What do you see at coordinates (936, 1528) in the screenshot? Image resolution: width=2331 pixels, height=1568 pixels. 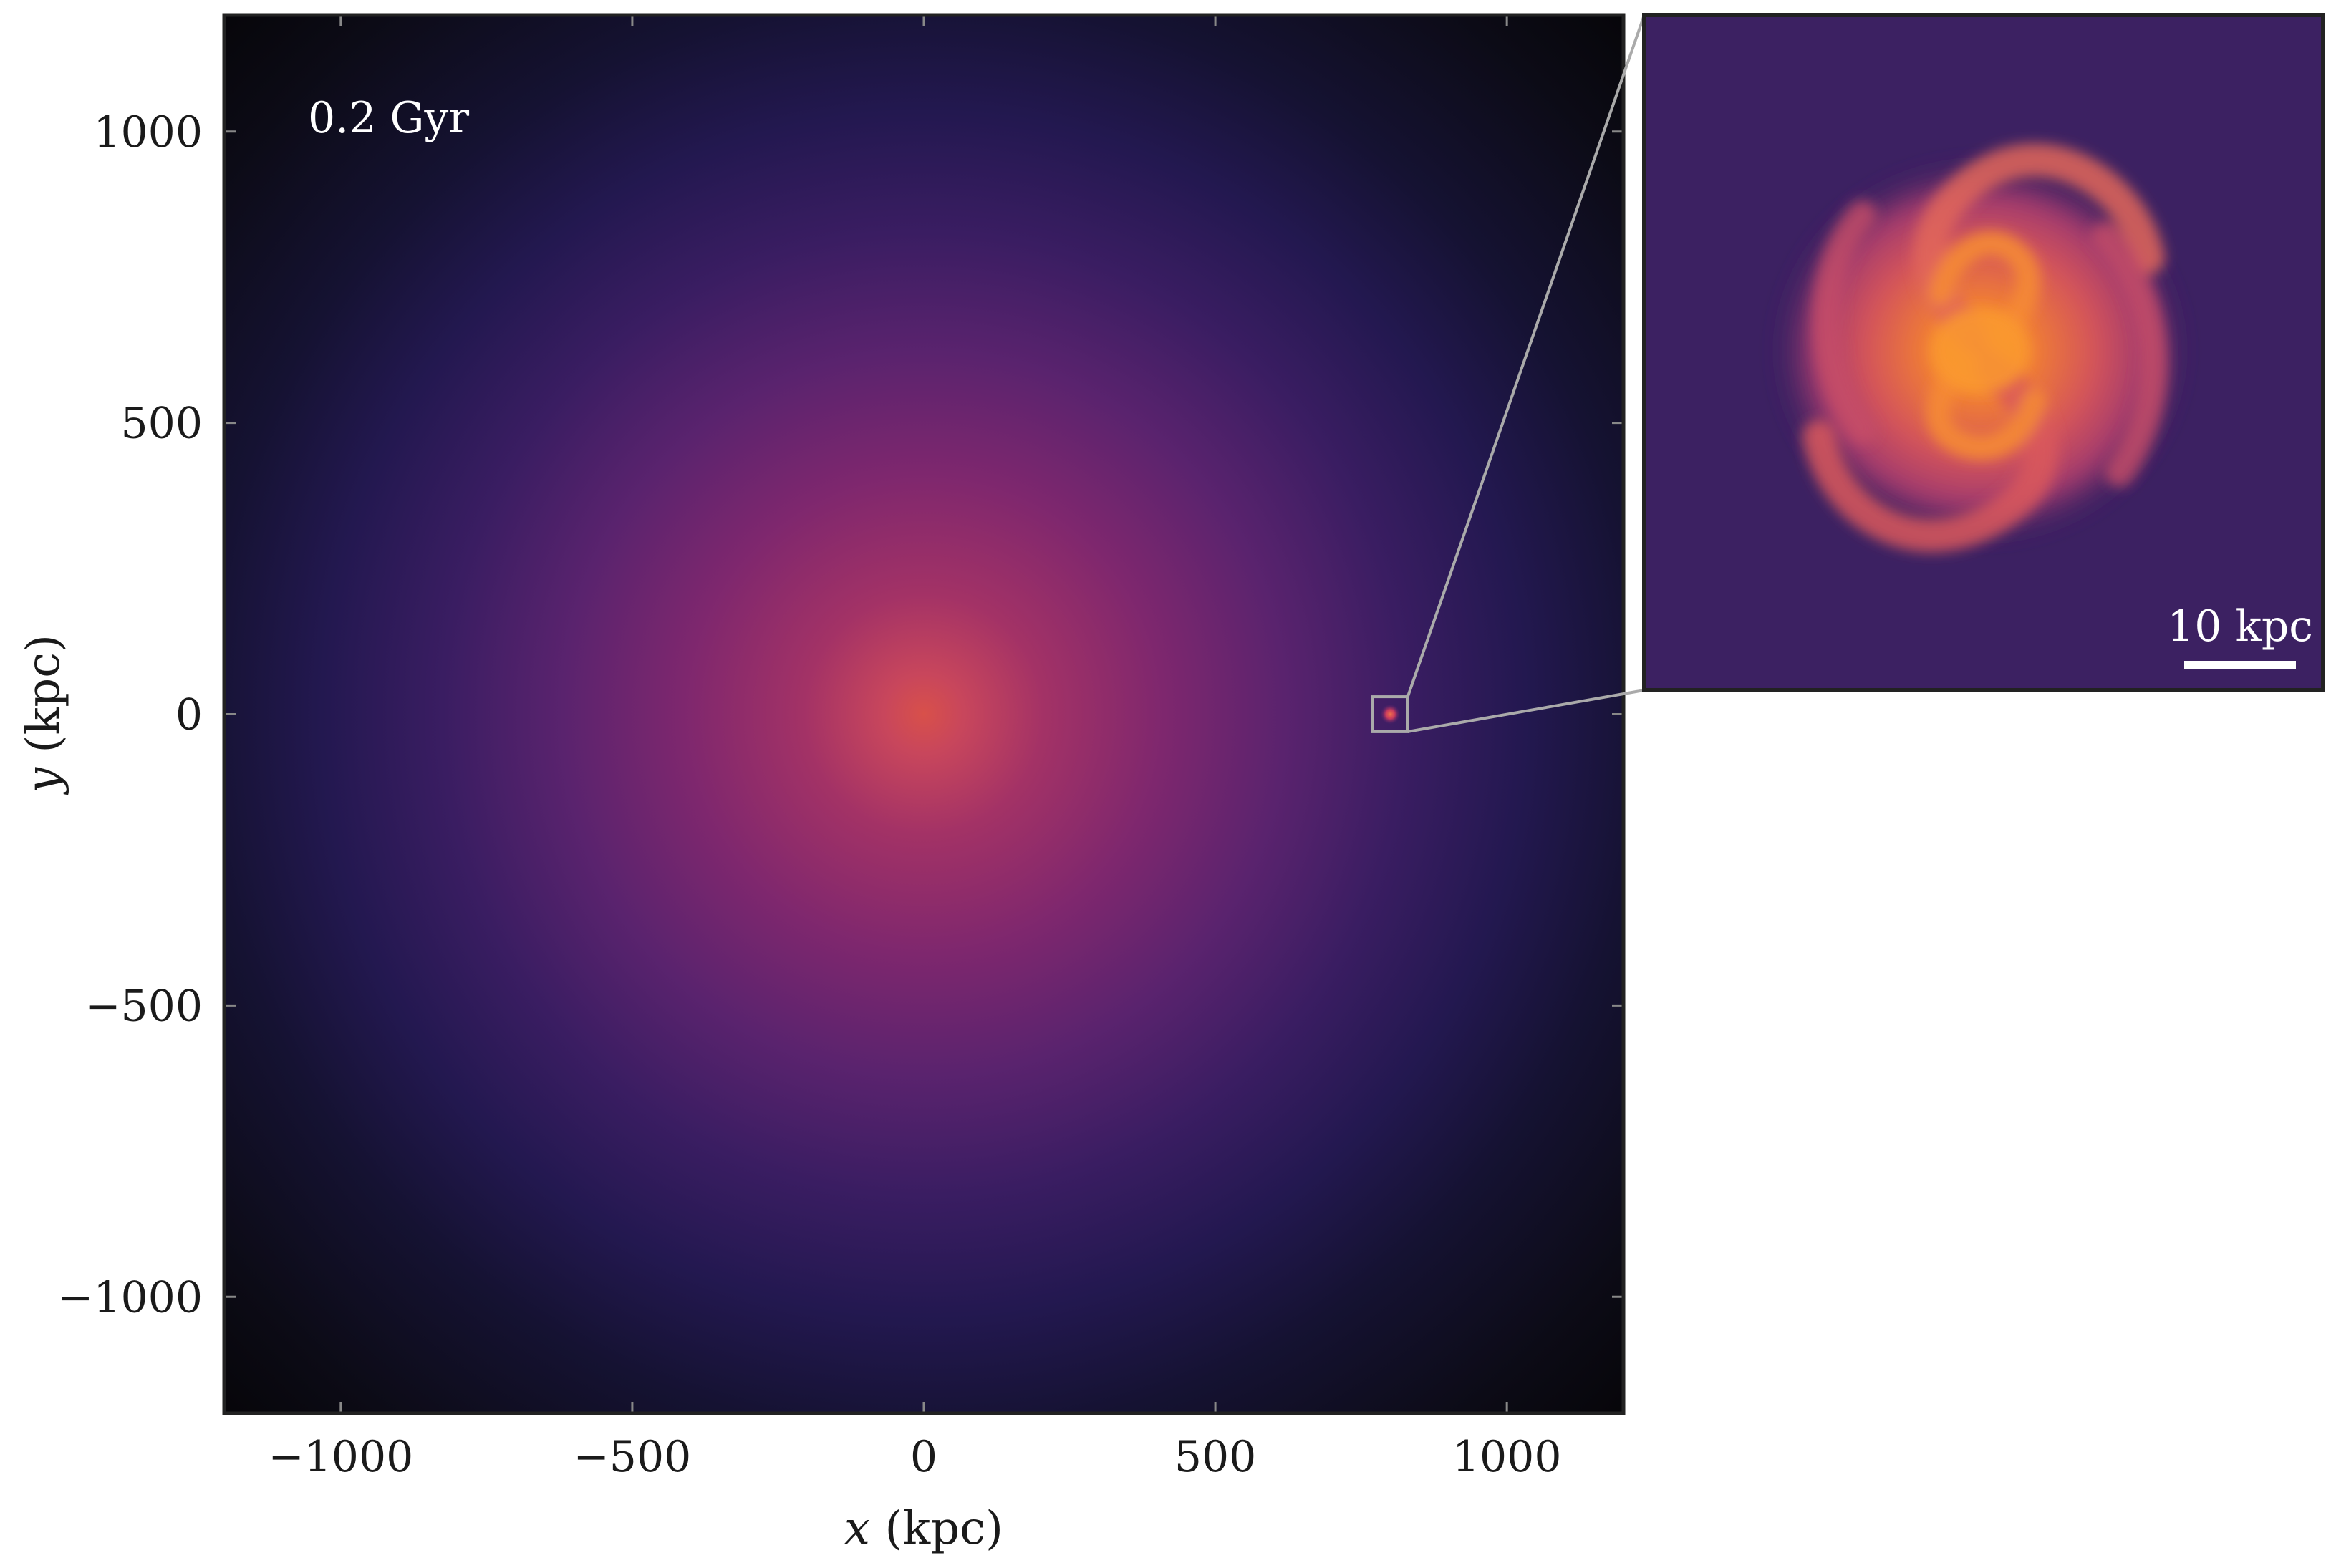 I see `x-axis-unit: (kpc)` at bounding box center [936, 1528].